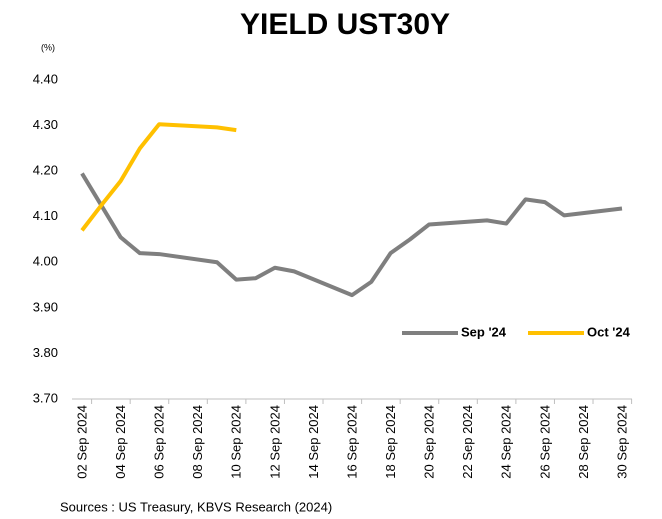  What do you see at coordinates (45, 124) in the screenshot?
I see `y-tick-label: 4.30` at bounding box center [45, 124].